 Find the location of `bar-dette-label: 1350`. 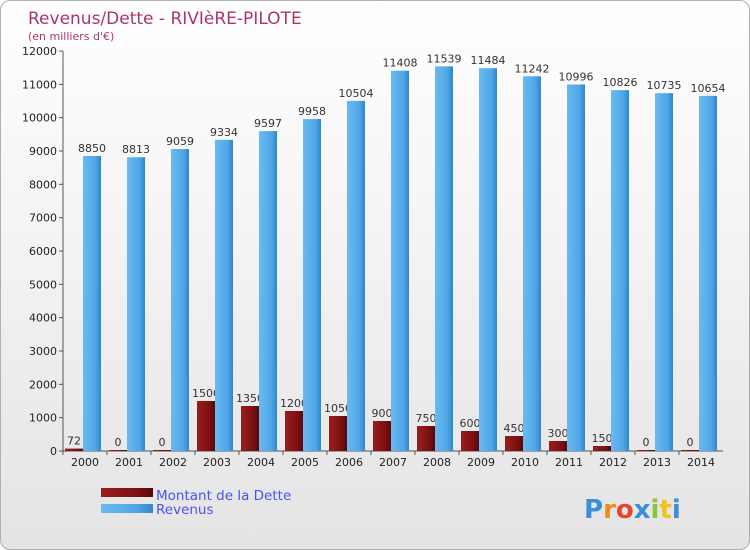

bar-dette-label: 1350 is located at coordinates (250, 398).